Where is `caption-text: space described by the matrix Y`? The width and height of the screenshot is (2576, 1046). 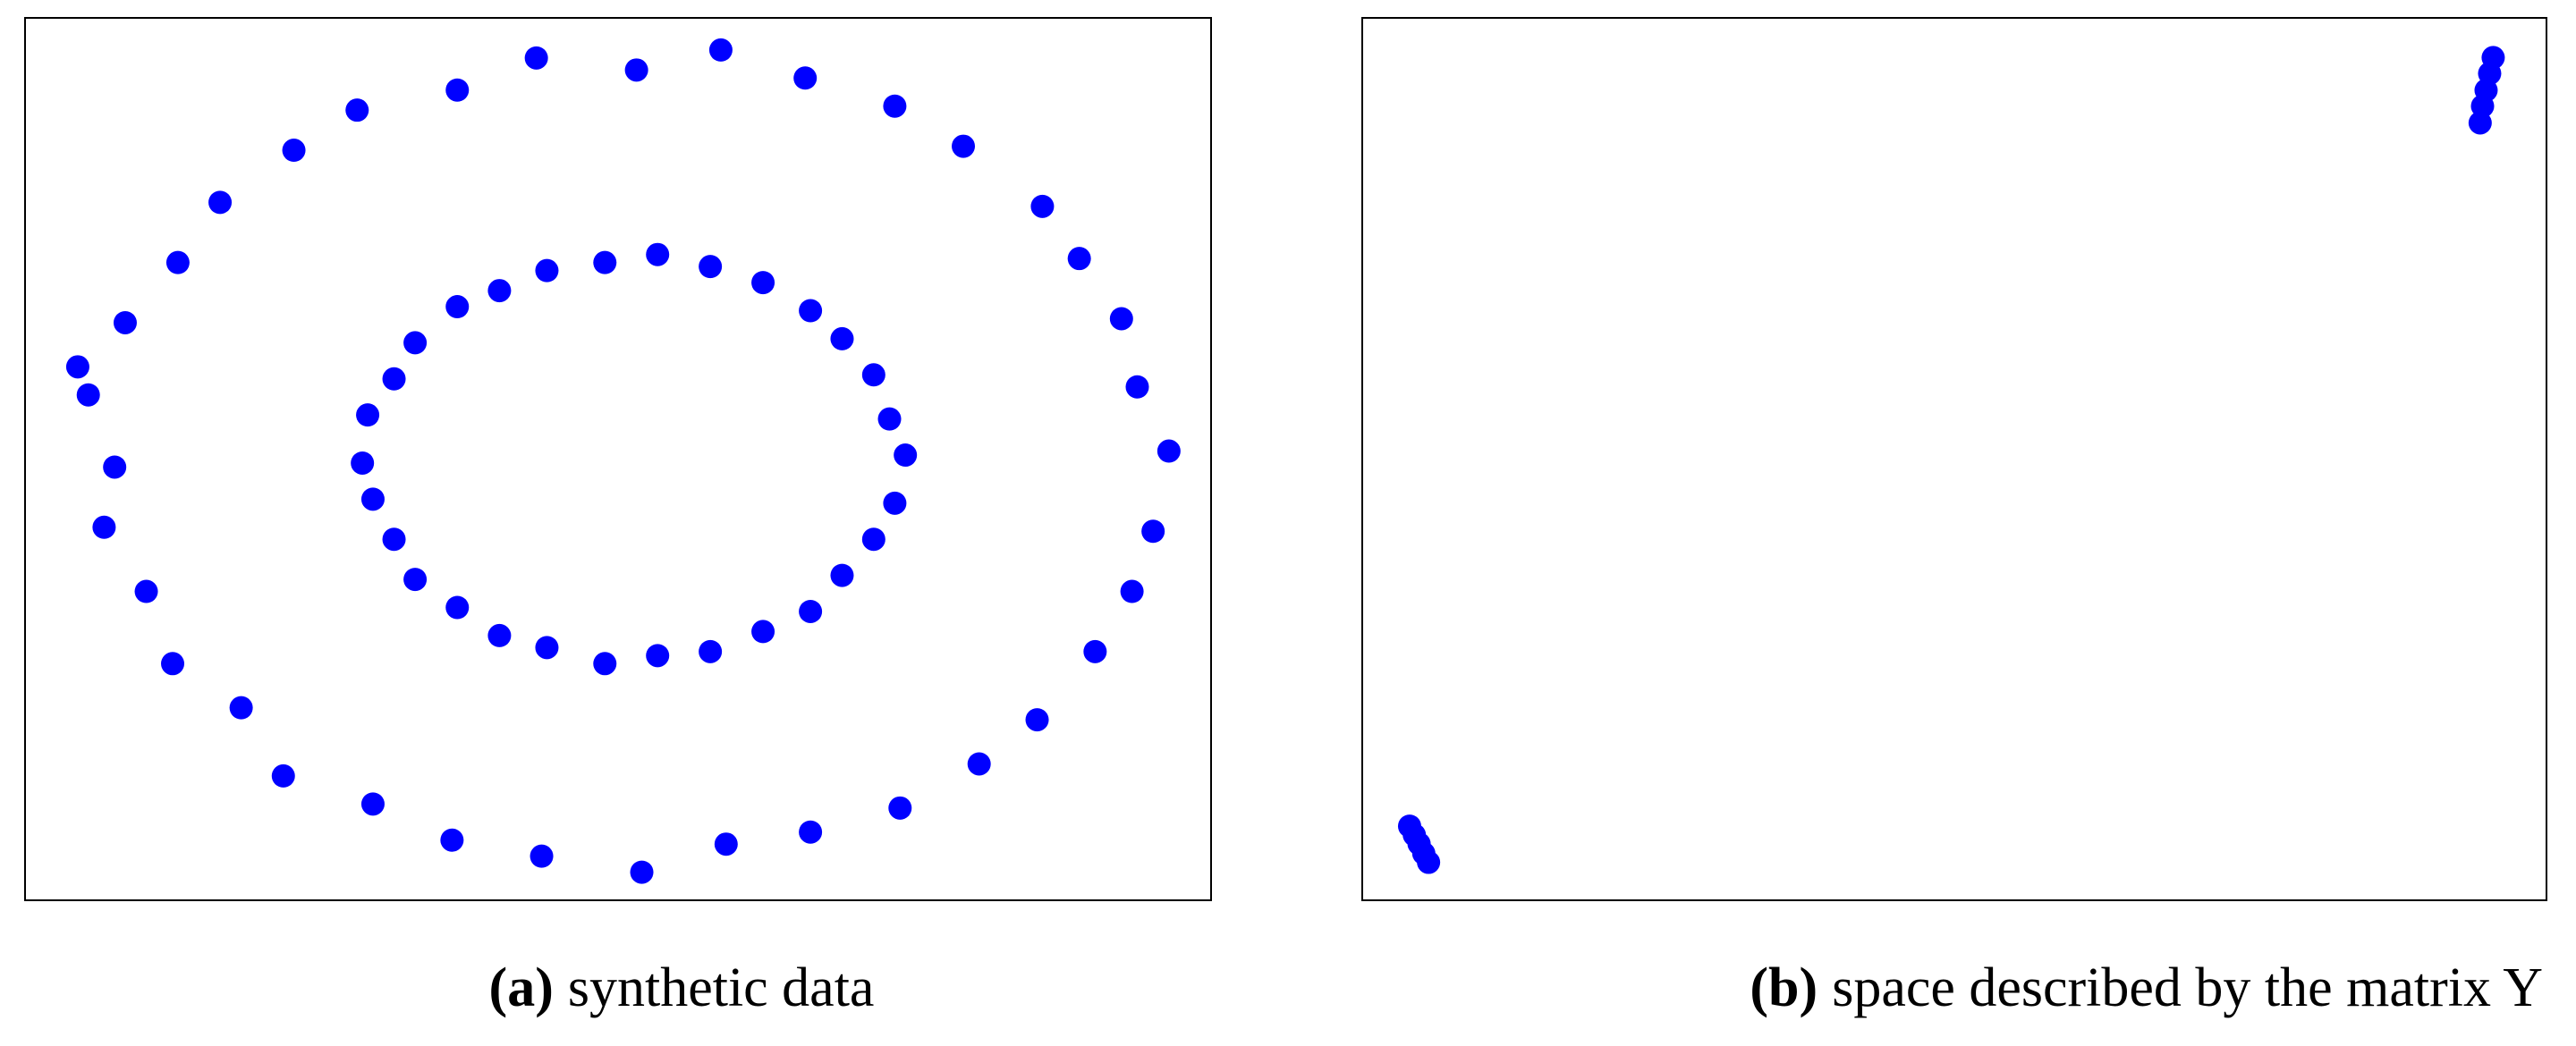
caption-text: space described by the matrix Y is located at coordinates (2187, 988).